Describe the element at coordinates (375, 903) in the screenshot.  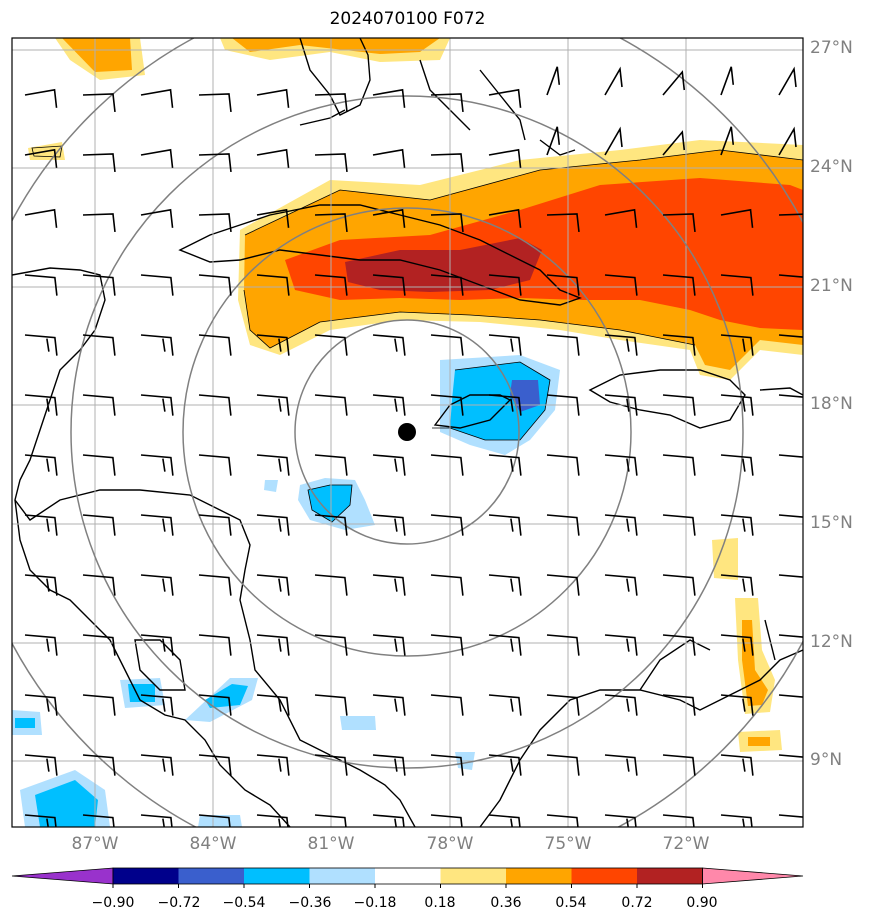
I see `colorbar-tick-label: −0.18` at that location.